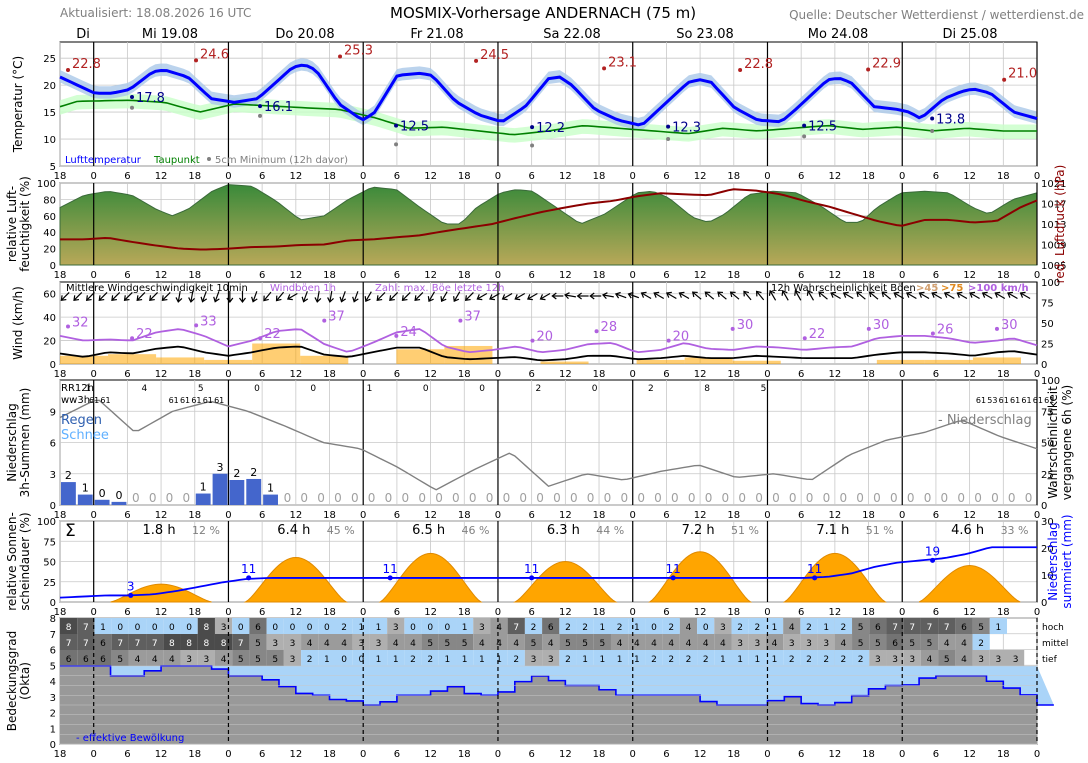 Image resolution: width=1088 pixels, height=763 pixels. Describe the element at coordinates (673, 578) in the screenshot. I see `cumulative-marker` at that location.